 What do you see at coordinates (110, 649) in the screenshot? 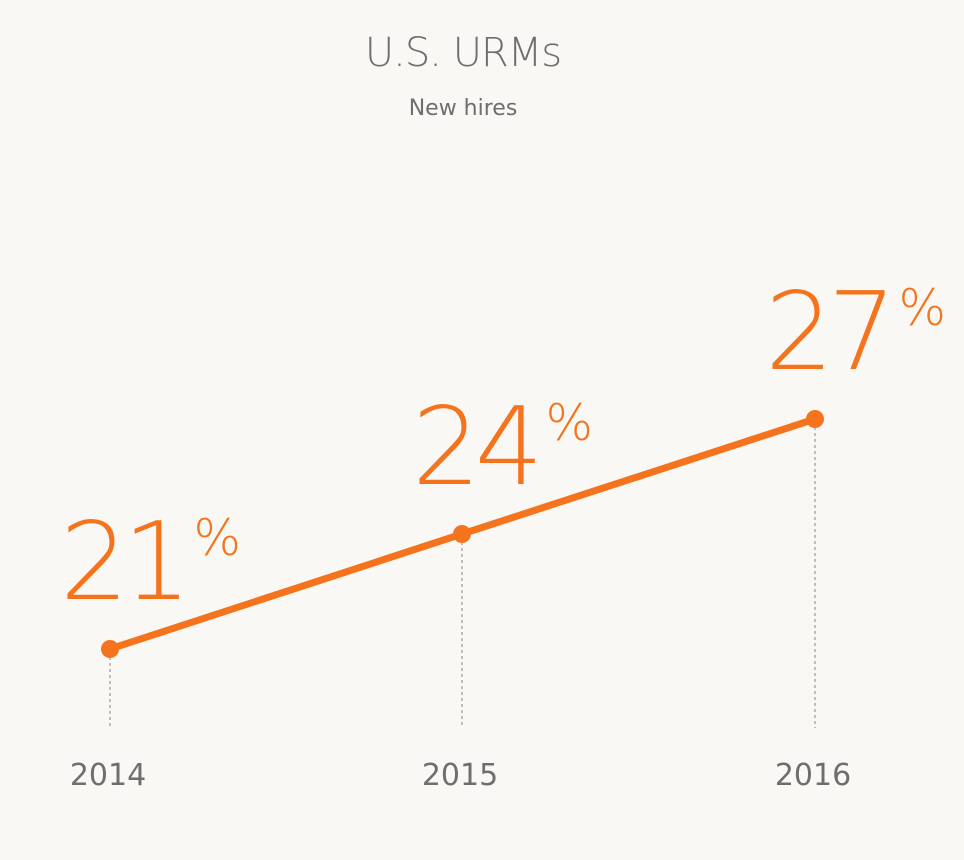
I see `data-point-2014` at bounding box center [110, 649].